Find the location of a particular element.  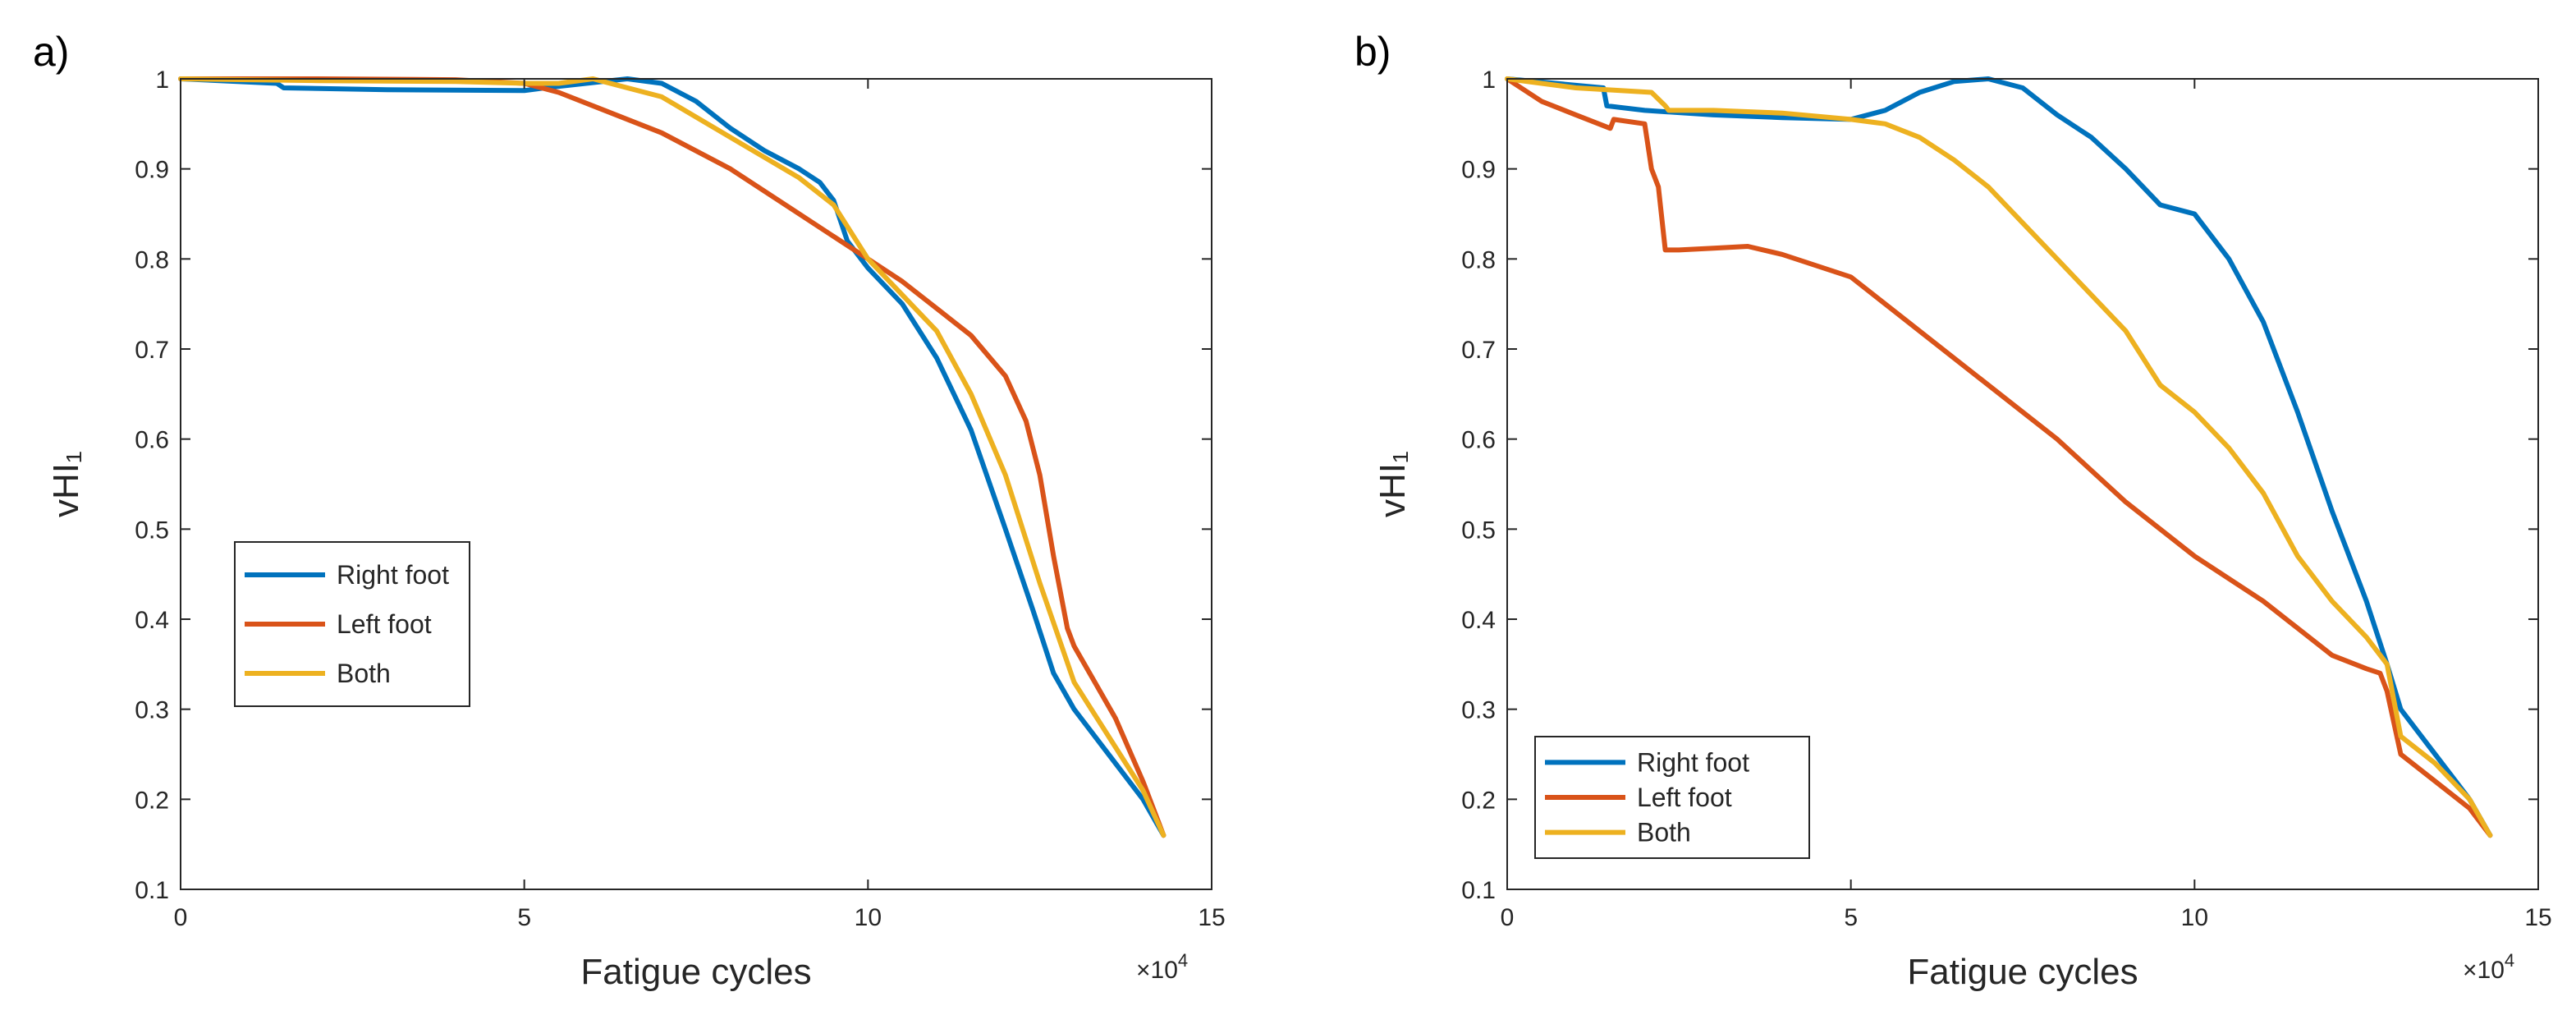

panel-a-ytick-label: 0.7 is located at coordinates (152, 351).